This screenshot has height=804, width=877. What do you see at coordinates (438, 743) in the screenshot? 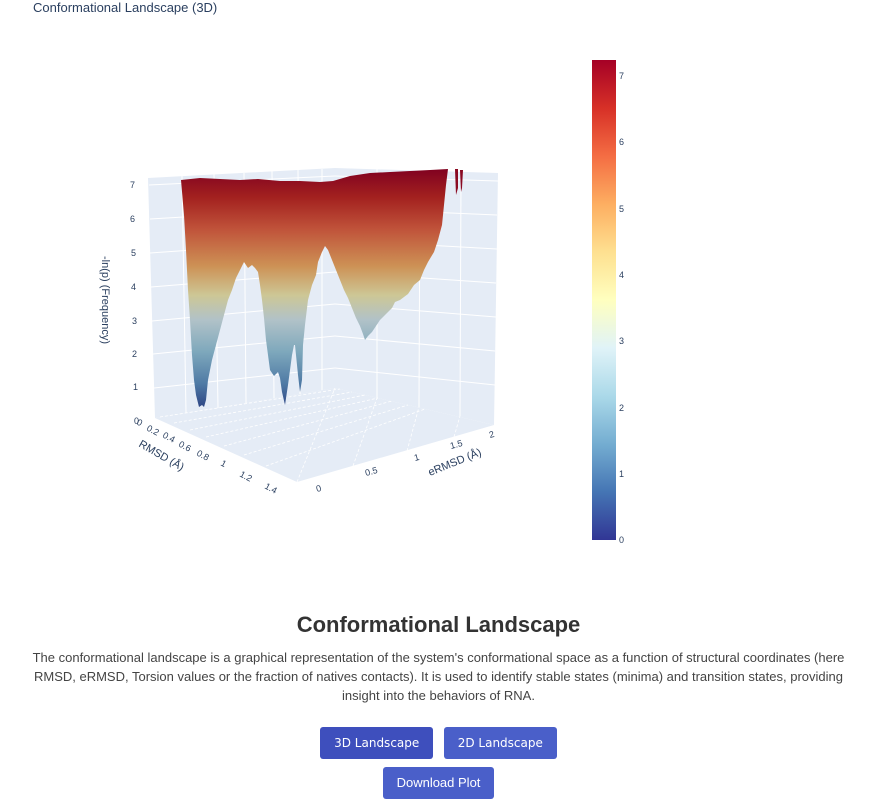
I see `landscape-toggle-row: 3D Landscape 2D Landscape` at bounding box center [438, 743].